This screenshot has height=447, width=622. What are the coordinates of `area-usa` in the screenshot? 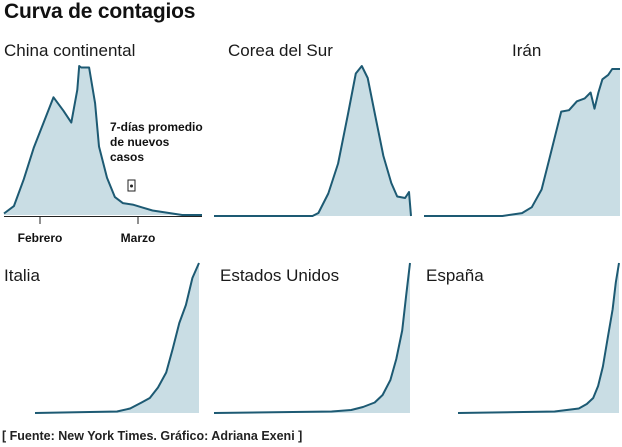 It's located at (312, 338).